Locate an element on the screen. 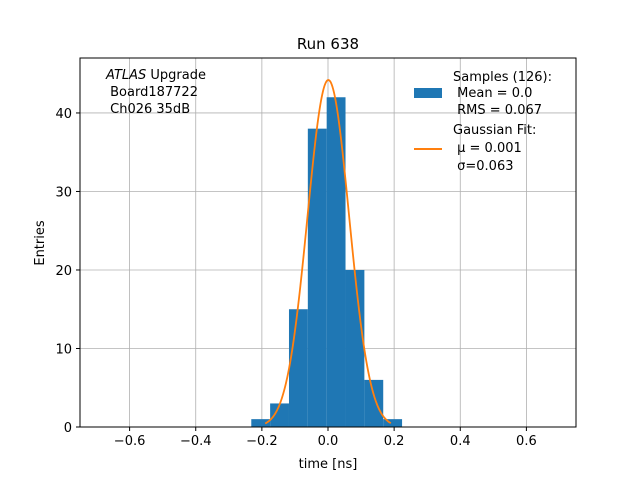  chart-title: Run 638 is located at coordinates (328, 44).